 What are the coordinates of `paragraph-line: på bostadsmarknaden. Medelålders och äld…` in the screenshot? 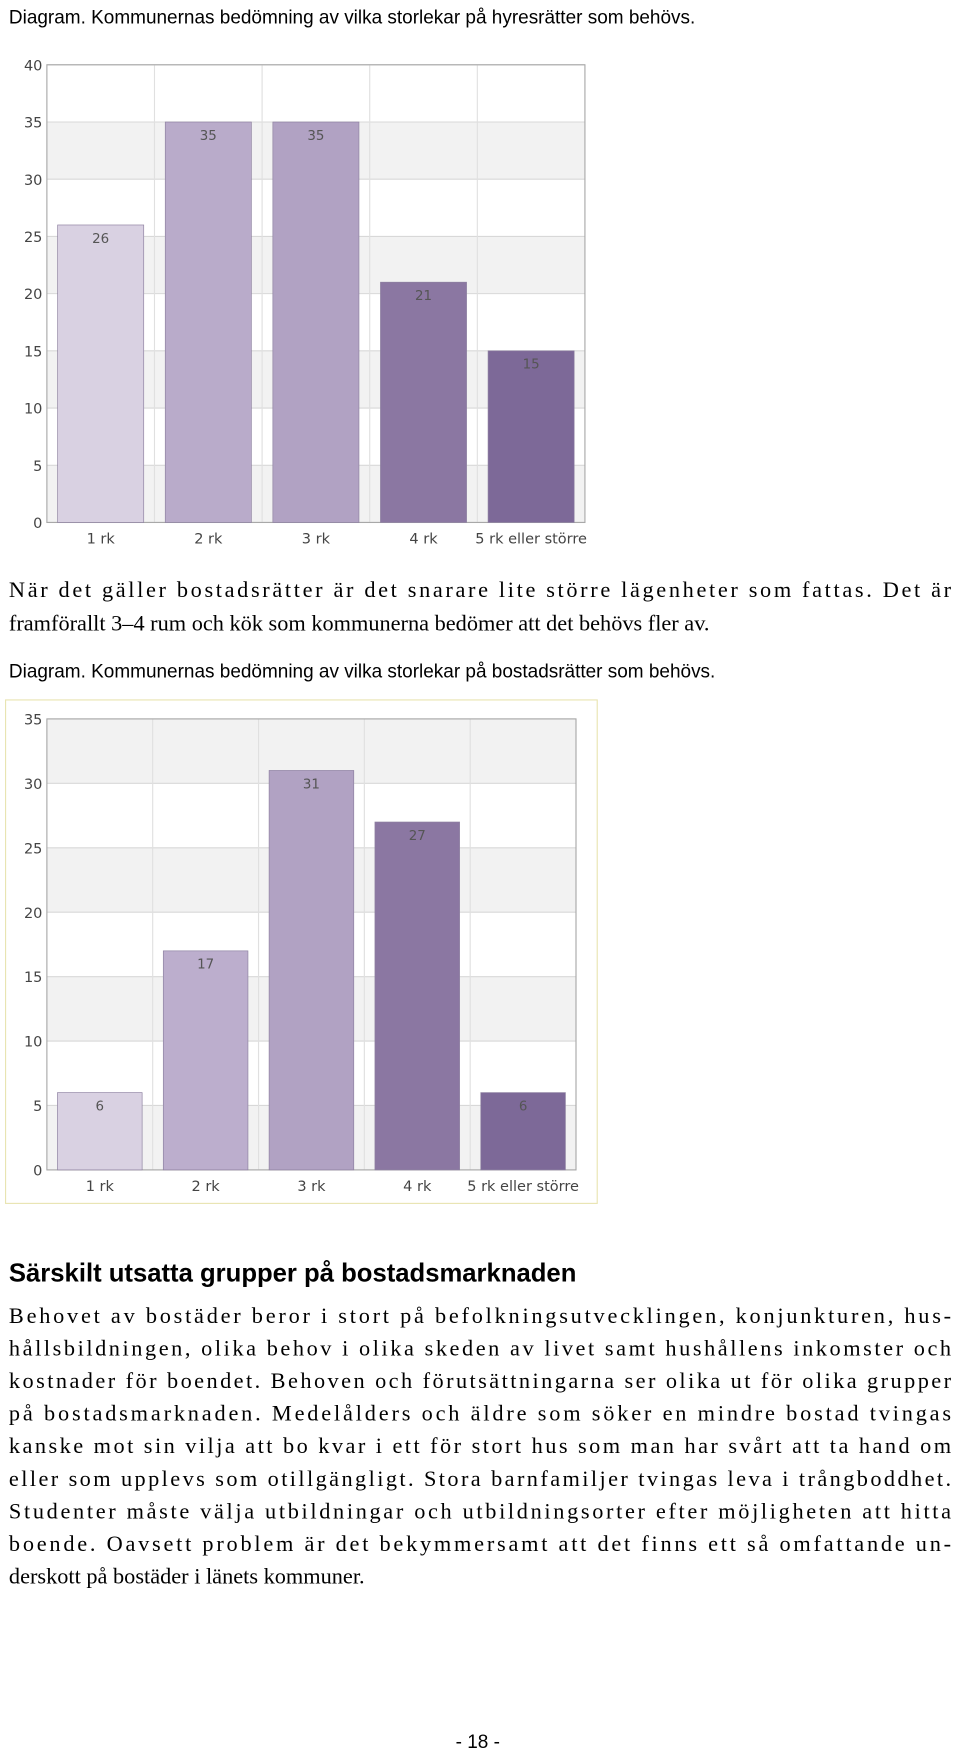 It's located at (480, 1413).